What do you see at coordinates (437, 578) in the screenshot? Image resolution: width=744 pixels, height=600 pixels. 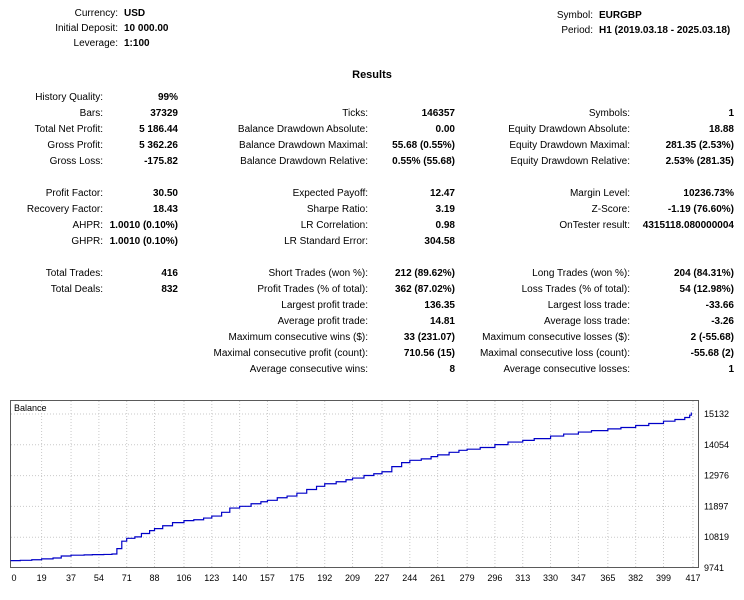 I see `x-axis-label: 261` at bounding box center [437, 578].